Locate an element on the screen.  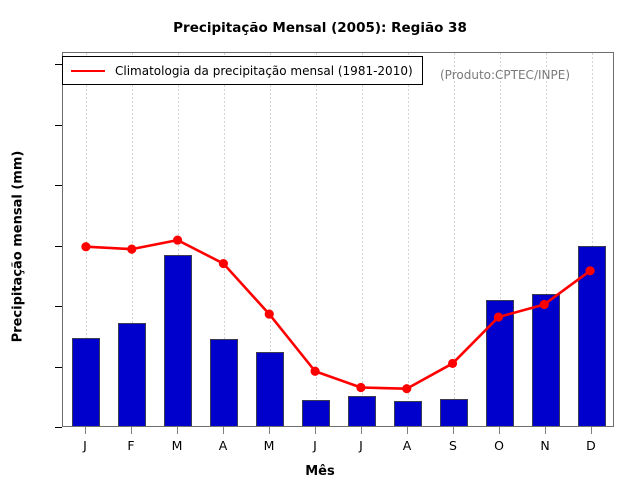
x-tick-label-1: F is located at coordinates (131, 445).